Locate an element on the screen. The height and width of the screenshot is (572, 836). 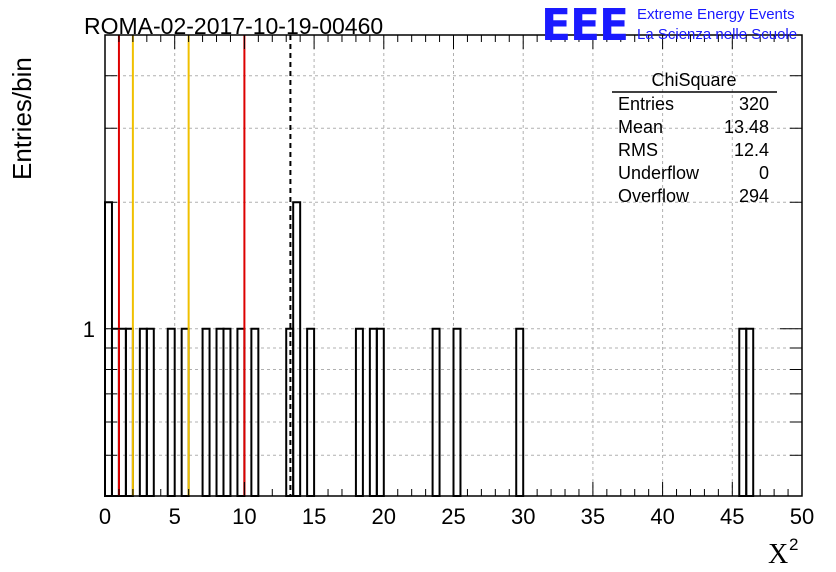
x-tick-label: 30 is located at coordinates (523, 516).